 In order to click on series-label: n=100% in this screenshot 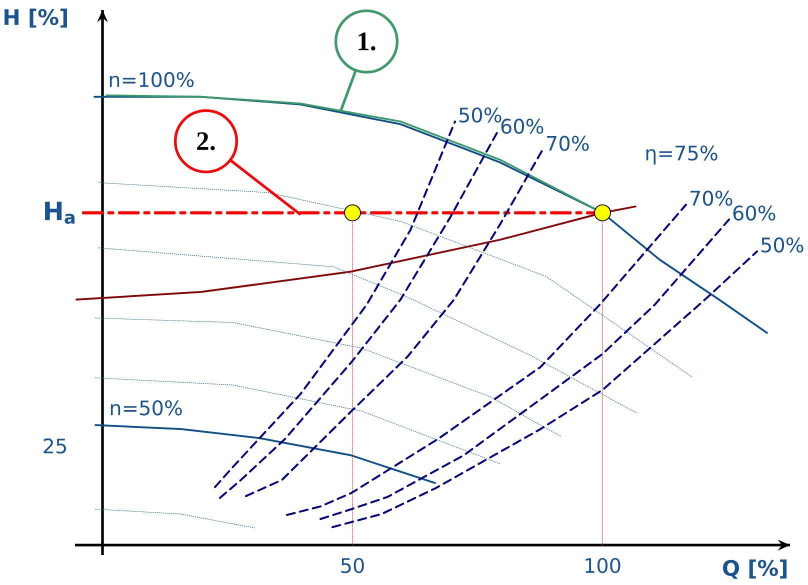, I will do `click(152, 80)`.